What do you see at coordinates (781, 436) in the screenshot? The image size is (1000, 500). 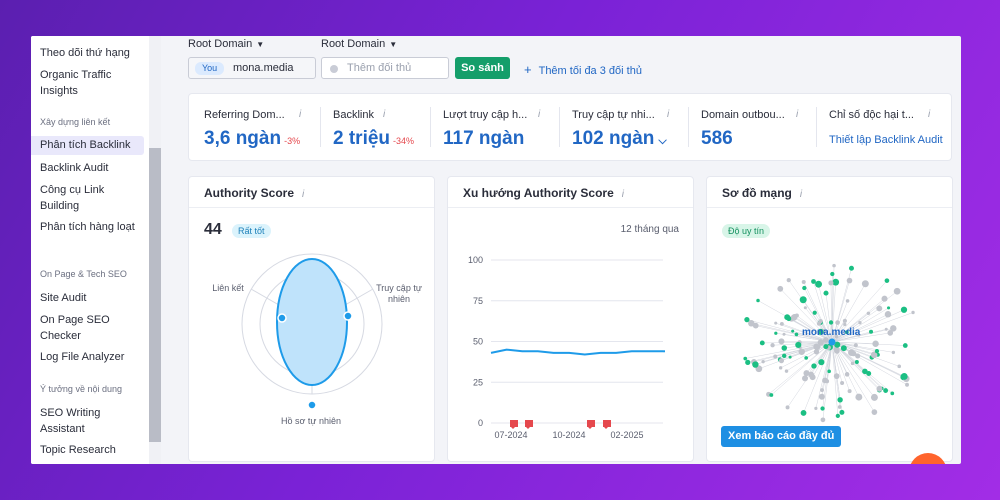 I see `full-report-button: Xem báo cáo đầy đủ` at bounding box center [781, 436].